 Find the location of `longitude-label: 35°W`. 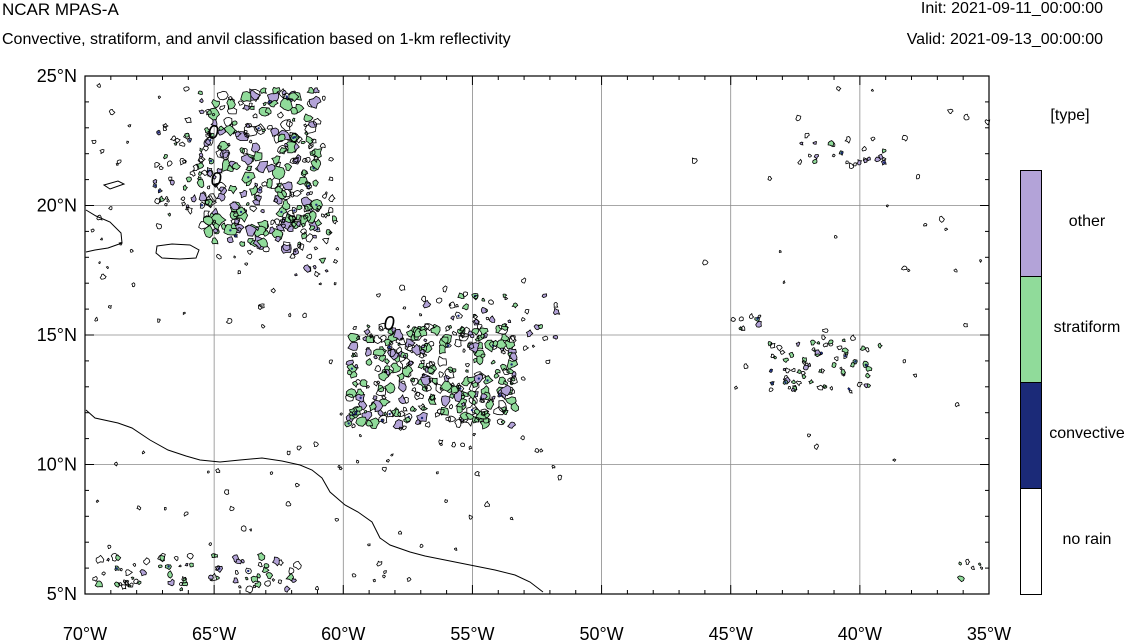

longitude-label: 35°W is located at coordinates (989, 632).